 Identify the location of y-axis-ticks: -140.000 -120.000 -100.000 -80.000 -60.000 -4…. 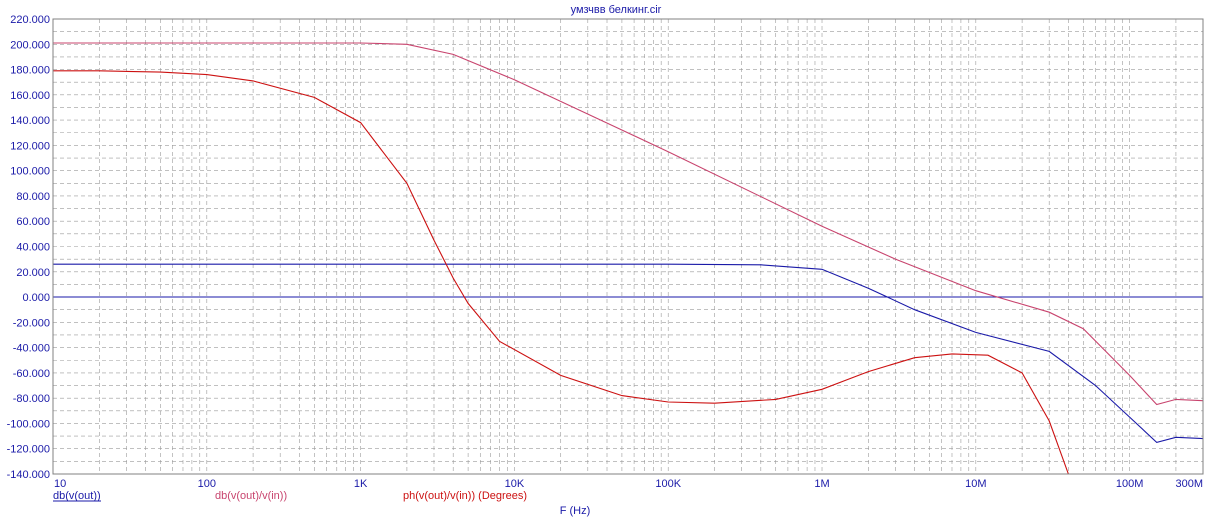
(28, 247).